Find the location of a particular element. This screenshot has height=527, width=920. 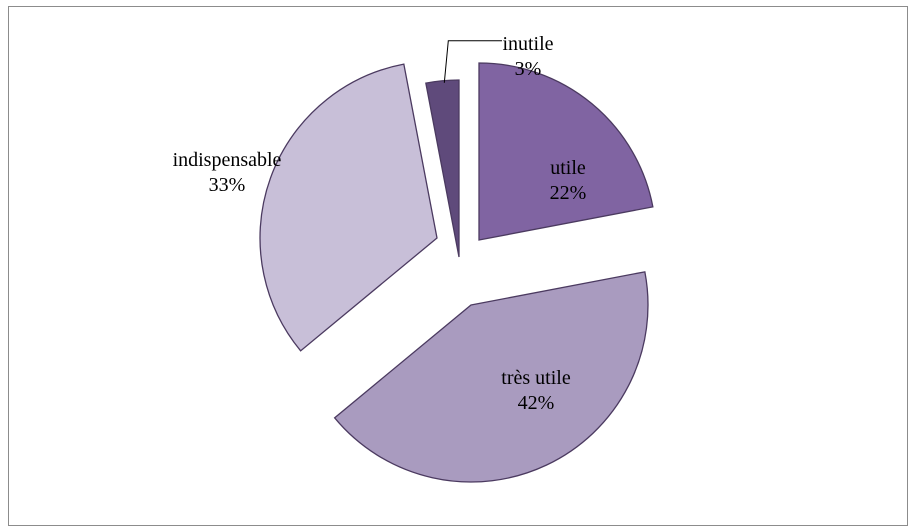

pie-slice-utile is located at coordinates (566, 151).